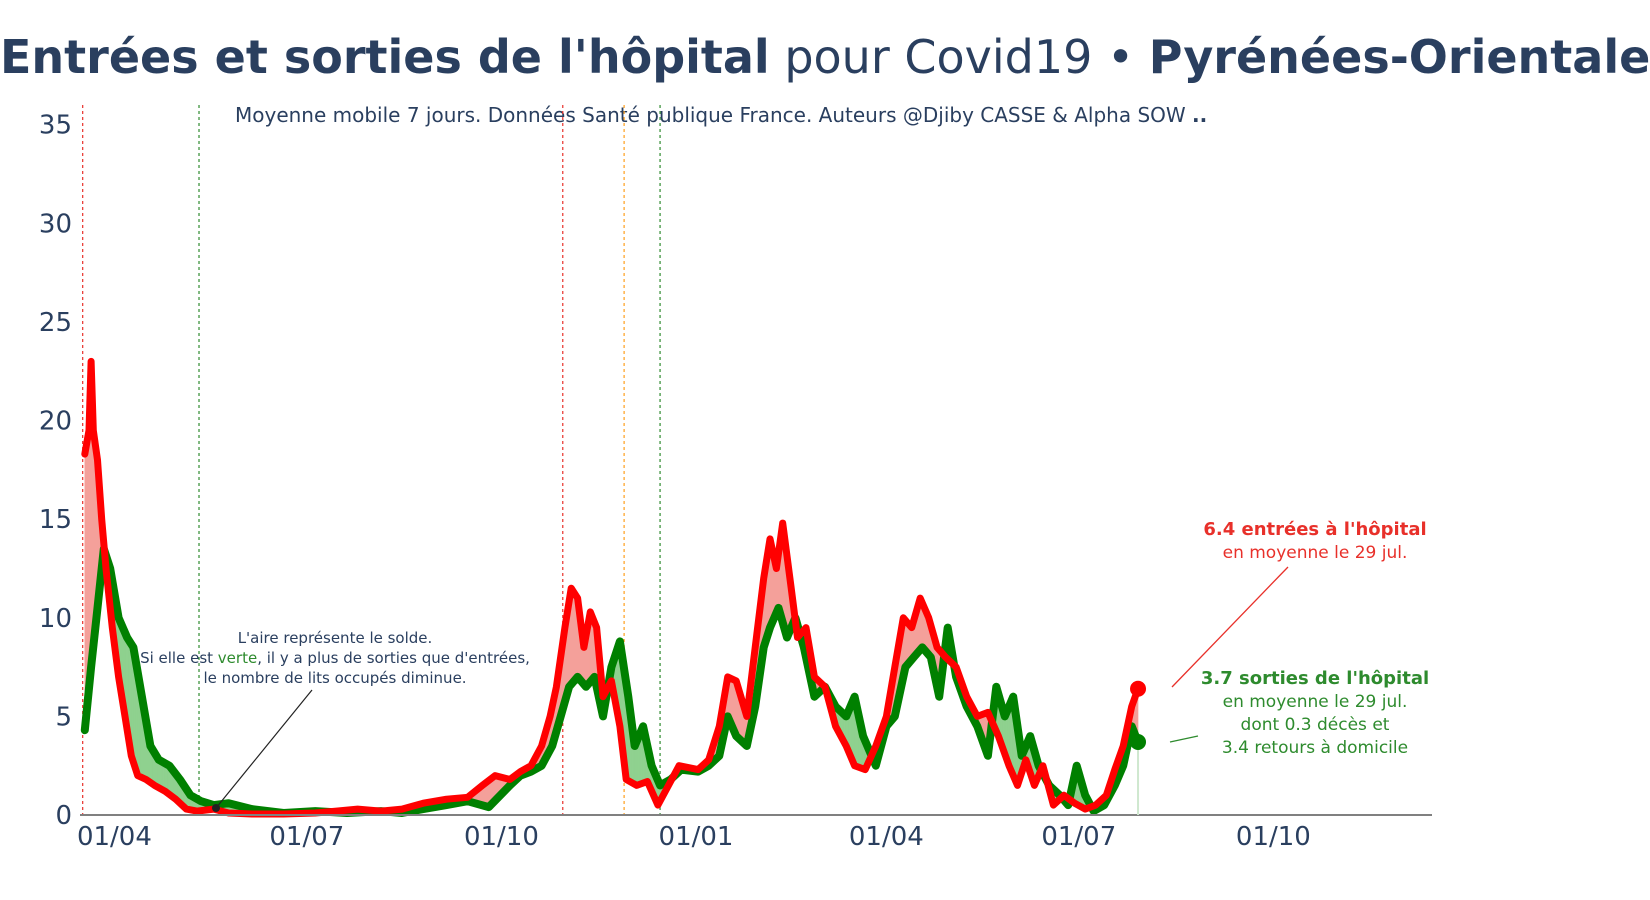 This screenshot has width=1650, height=900. What do you see at coordinates (55, 323) in the screenshot?
I see `y-tick-label: 25` at bounding box center [55, 323].